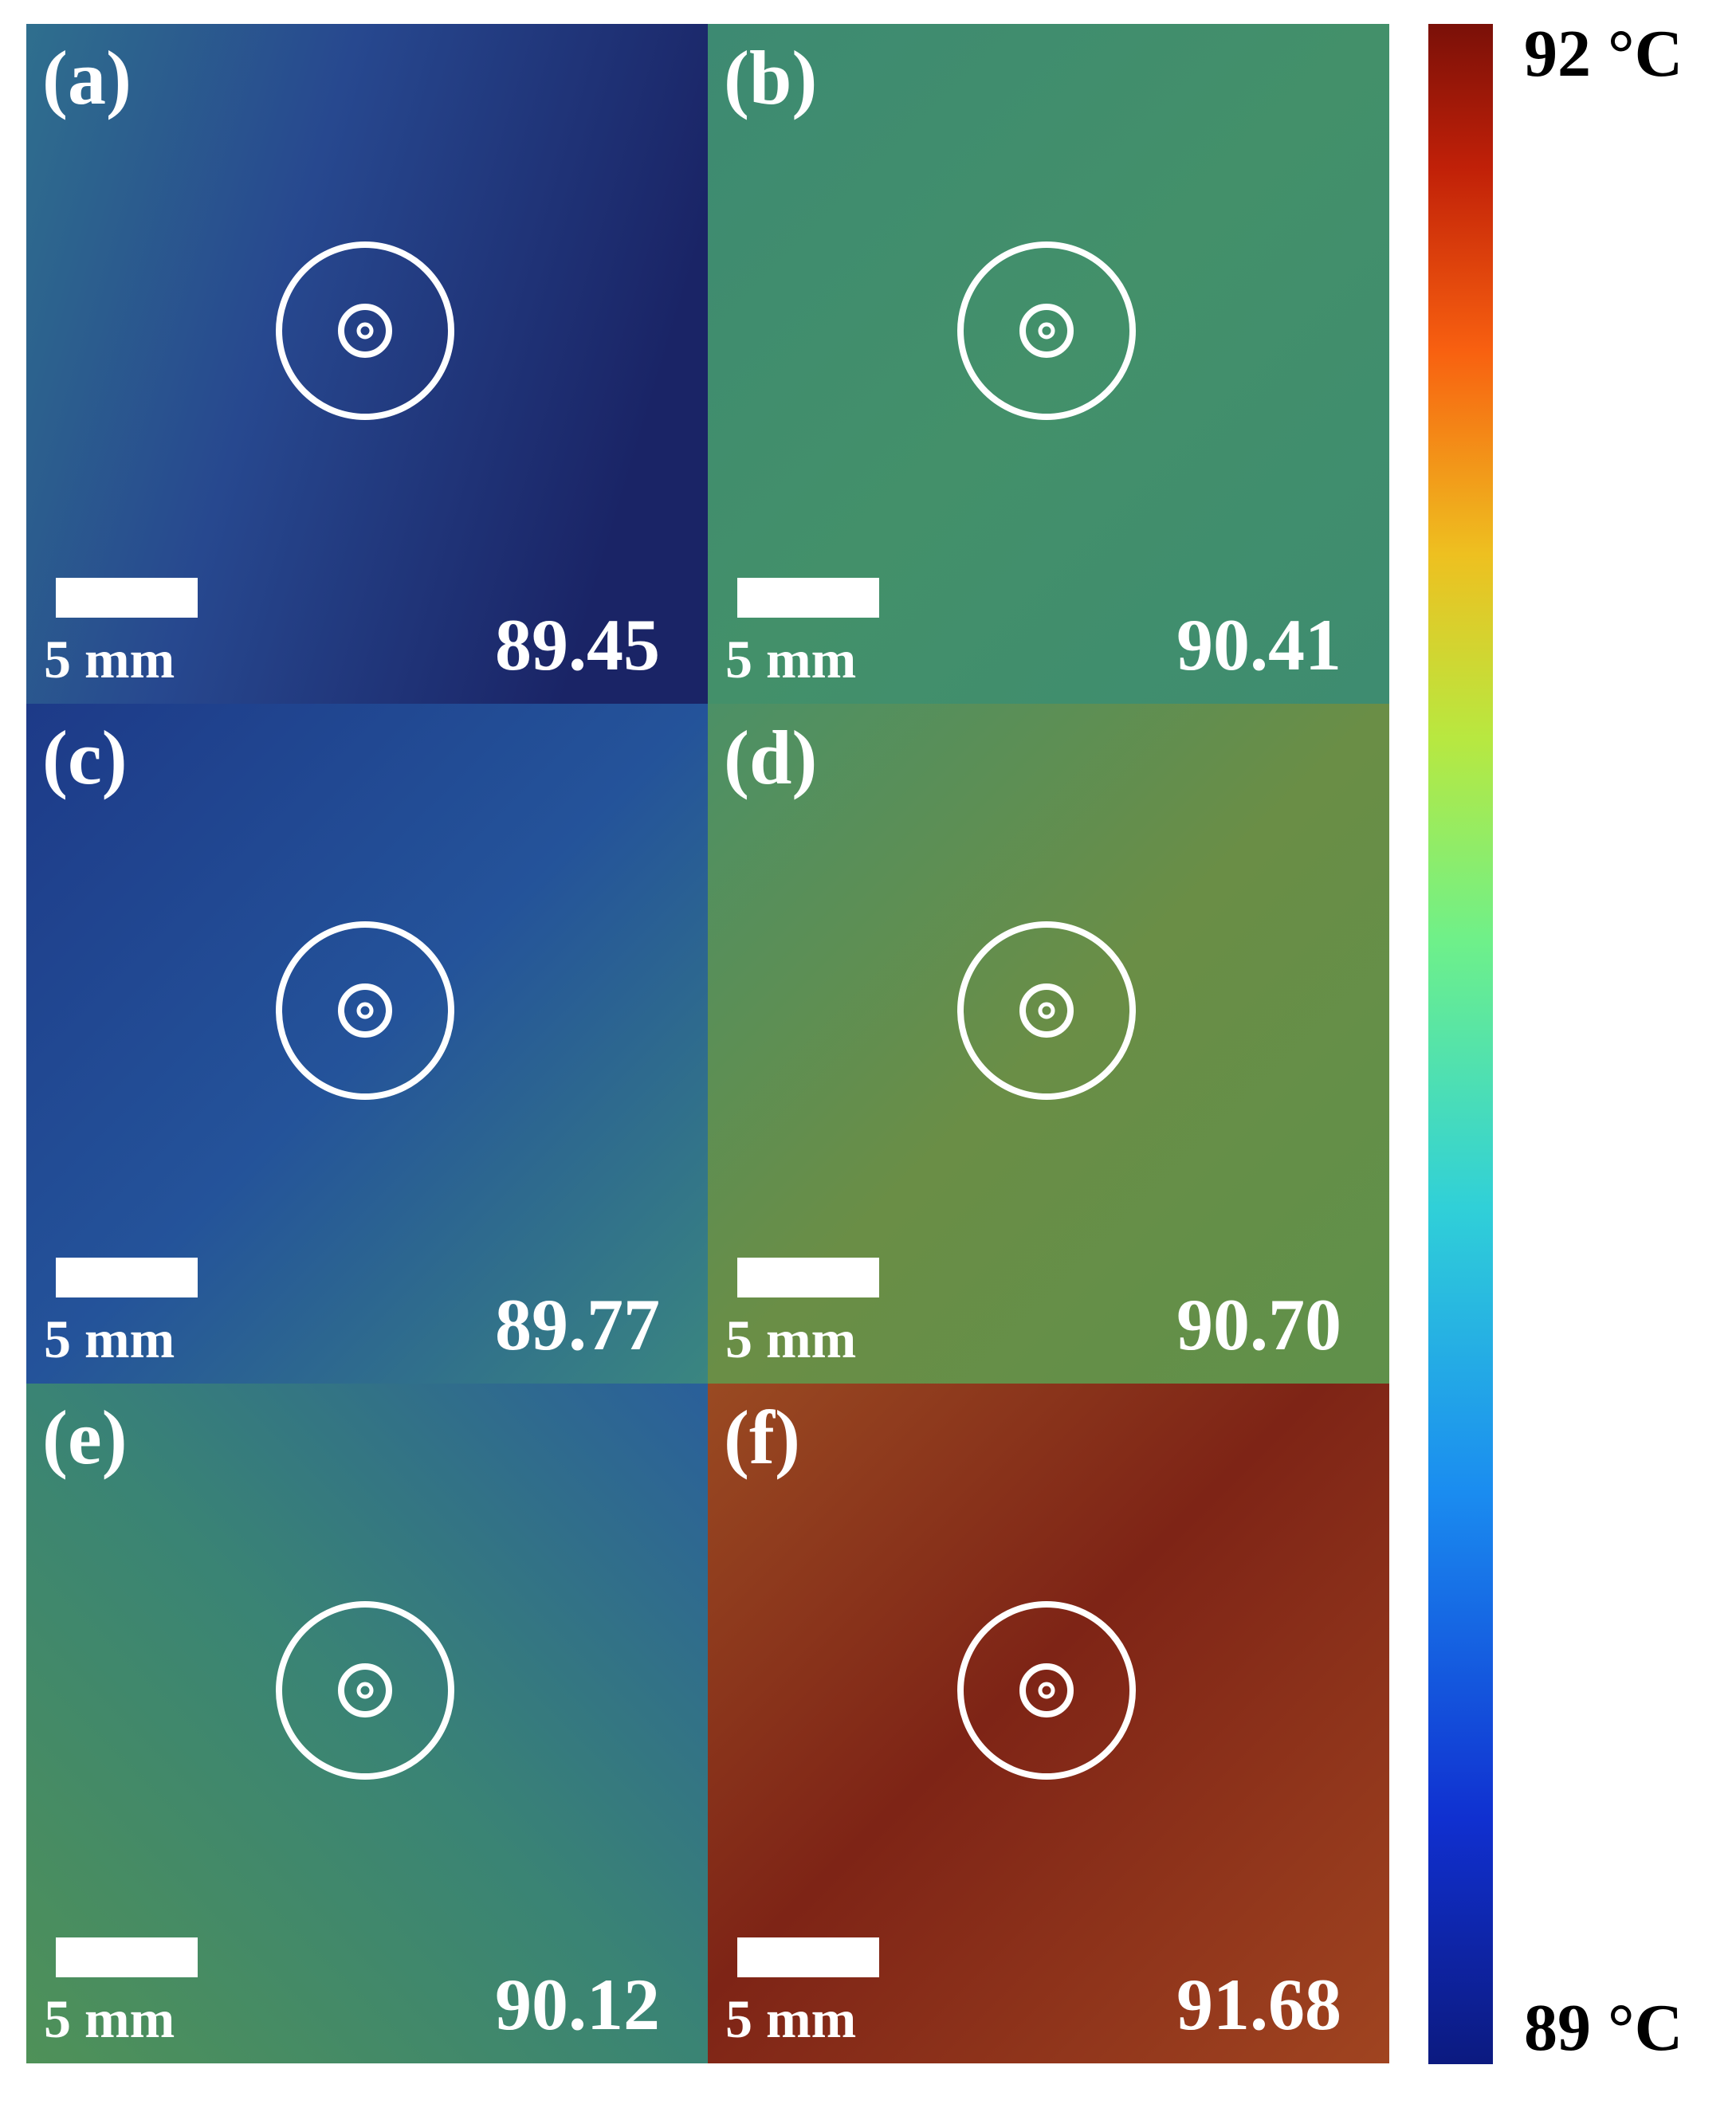  Describe the element at coordinates (1258, 644) in the screenshot. I see `temperature-value: 90.41` at that location.